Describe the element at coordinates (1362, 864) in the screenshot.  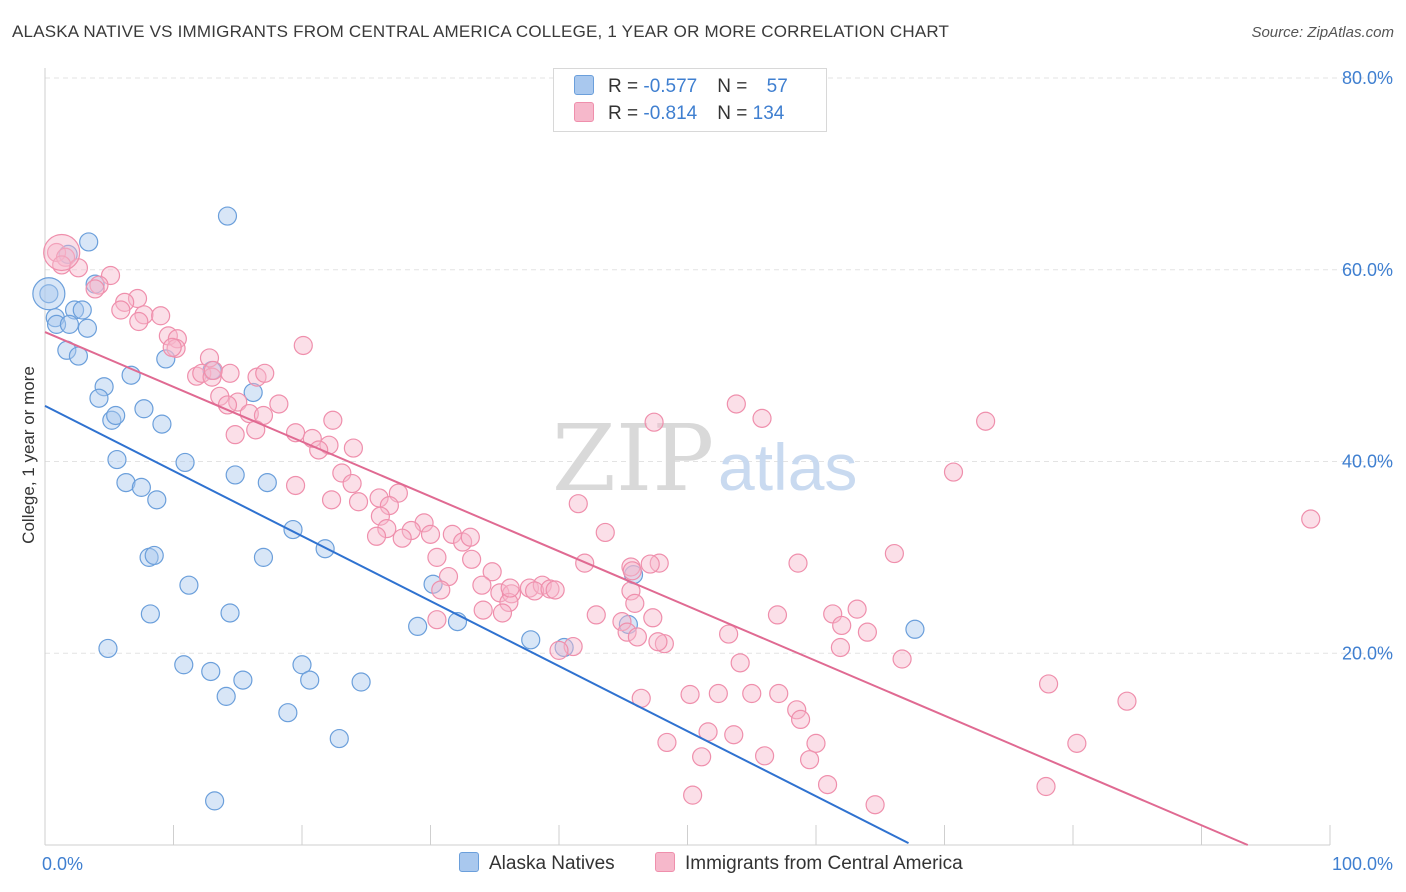
I see `x-tick-label: 100.0%` at that location.